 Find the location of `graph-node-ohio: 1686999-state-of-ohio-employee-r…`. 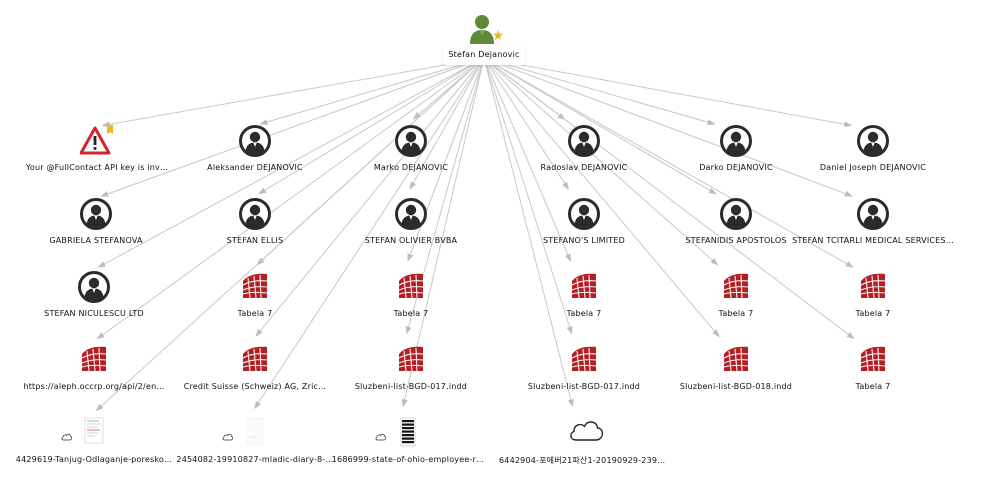

graph-node-ohio: 1686999-state-of-ohio-employee-r… is located at coordinates (408, 440).